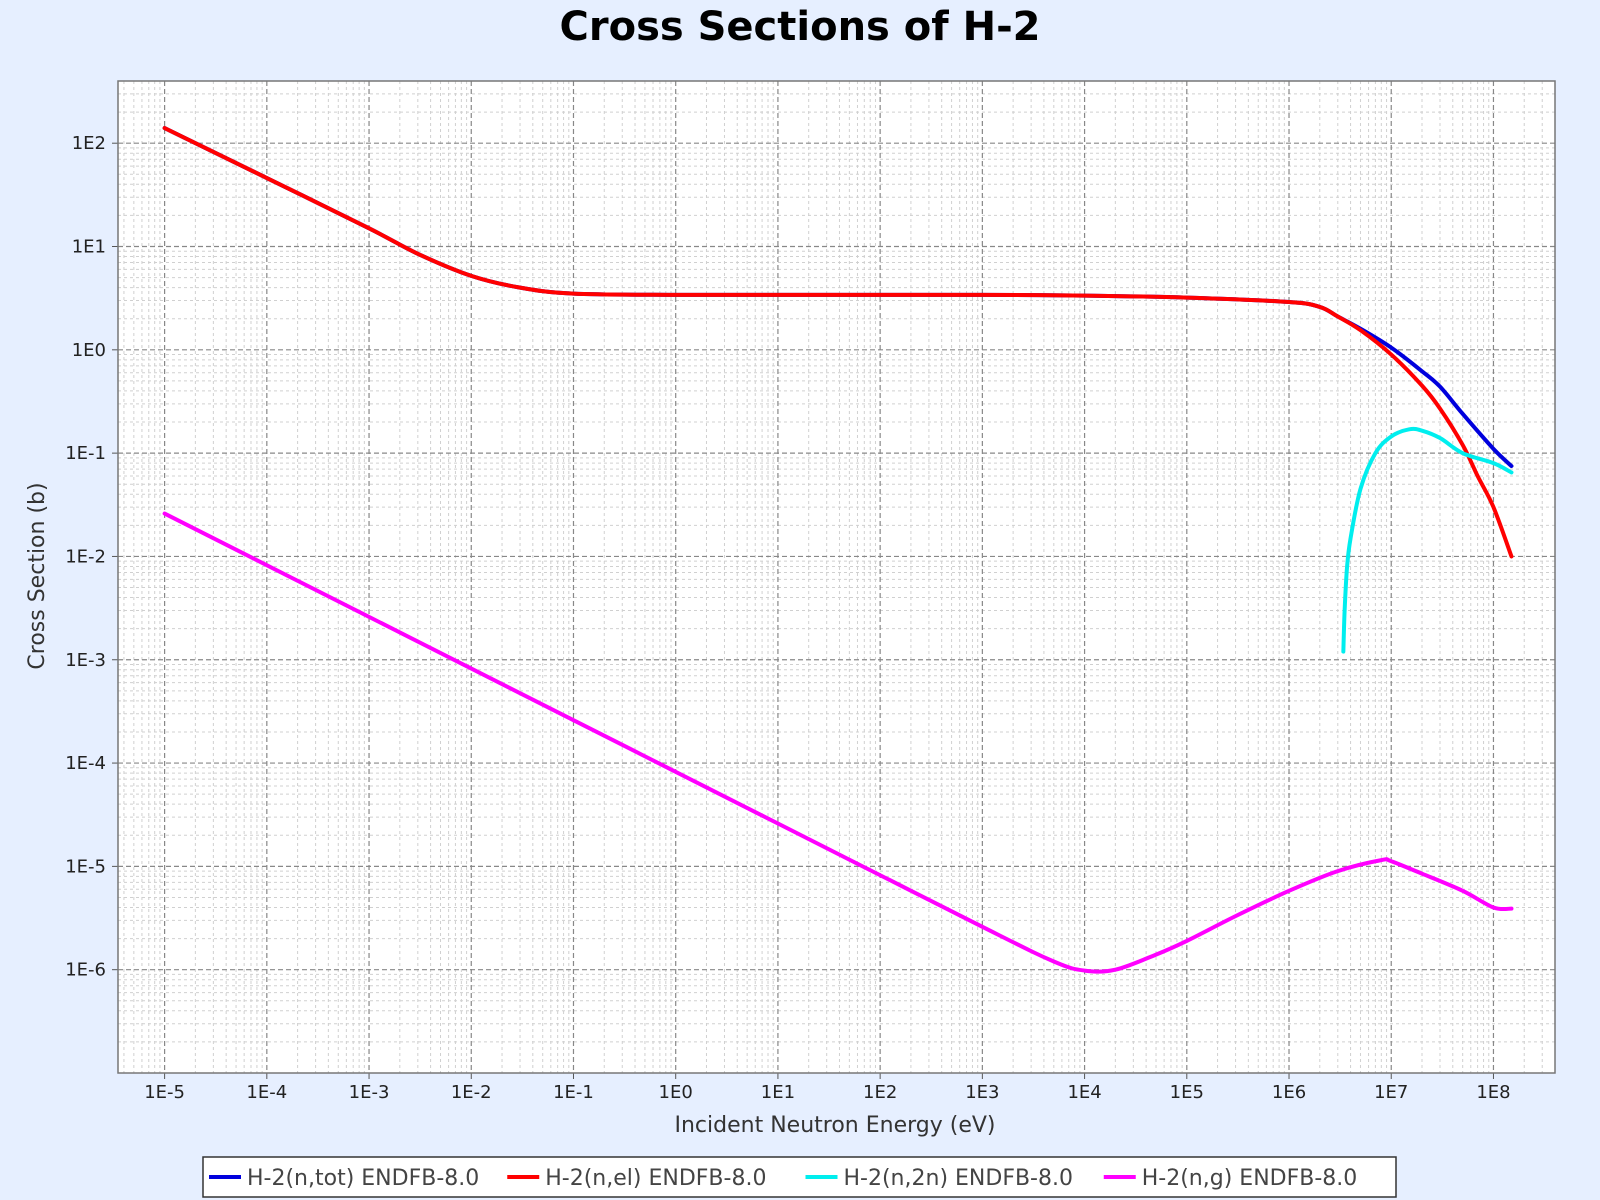  Describe the element at coordinates (800, 27) in the screenshot. I see `chart-title: Cross Sections of H-2` at that location.